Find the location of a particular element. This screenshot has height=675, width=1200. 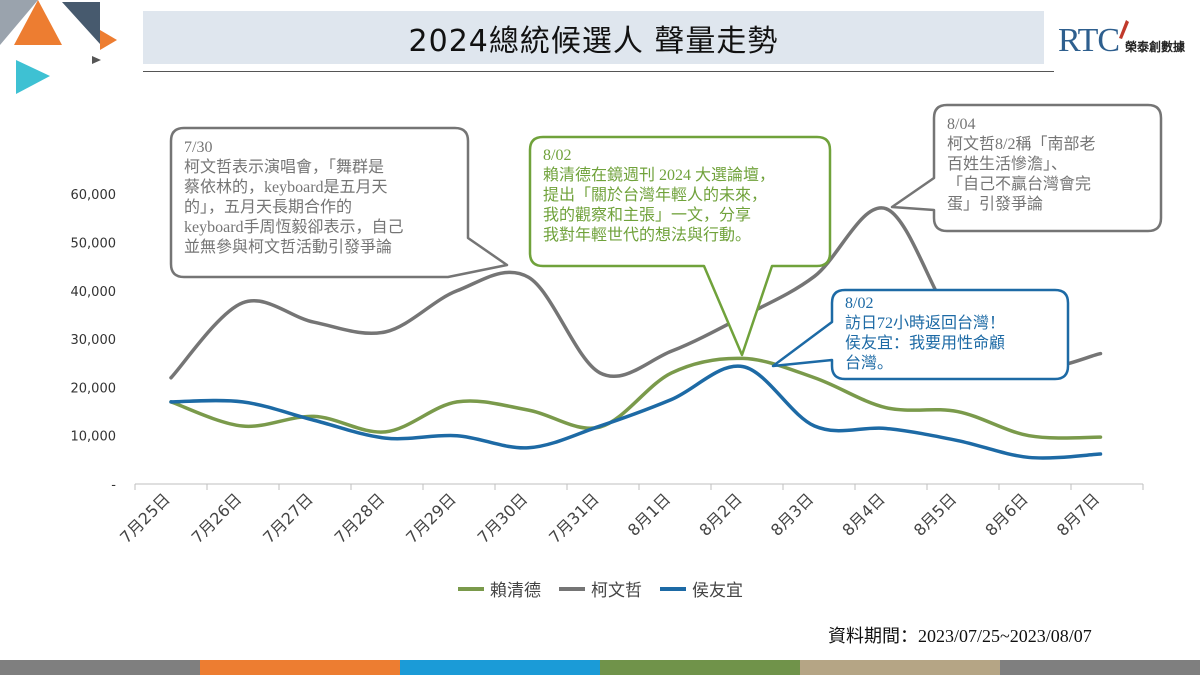

x-tick-label: 8月3日 is located at coordinates (792, 514).